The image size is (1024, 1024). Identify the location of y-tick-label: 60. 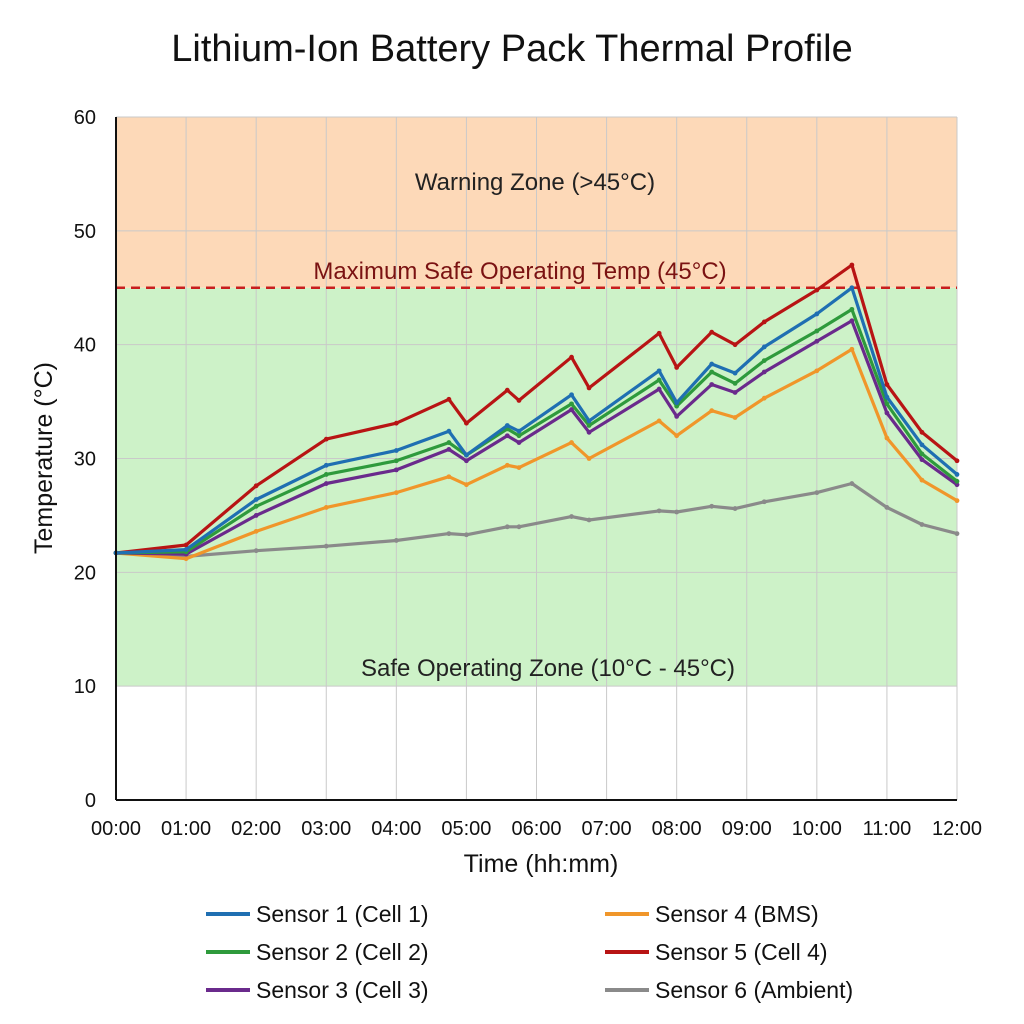
(85, 118).